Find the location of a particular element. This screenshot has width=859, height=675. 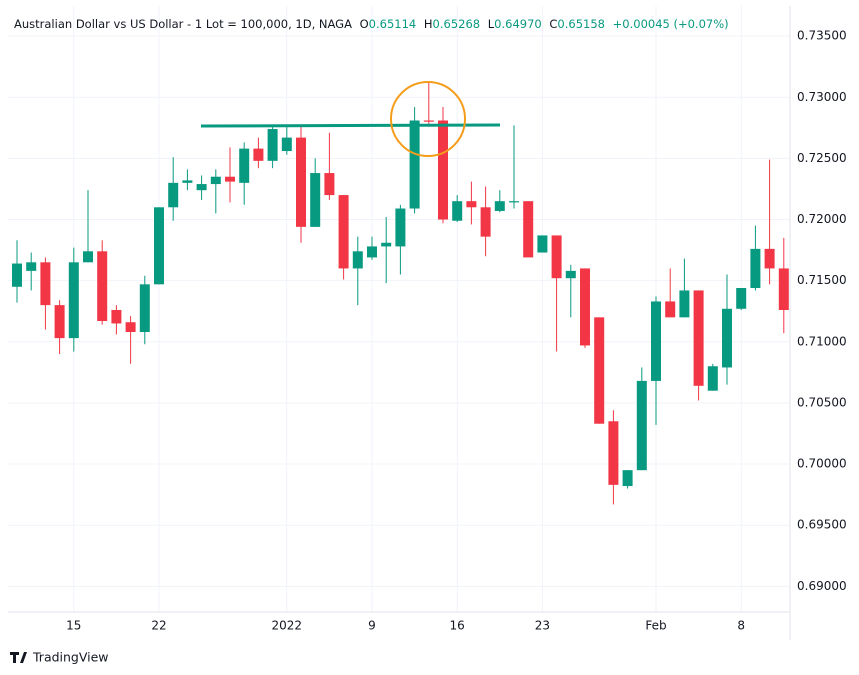

change: +0.00045 (+0.07%) is located at coordinates (671, 24).